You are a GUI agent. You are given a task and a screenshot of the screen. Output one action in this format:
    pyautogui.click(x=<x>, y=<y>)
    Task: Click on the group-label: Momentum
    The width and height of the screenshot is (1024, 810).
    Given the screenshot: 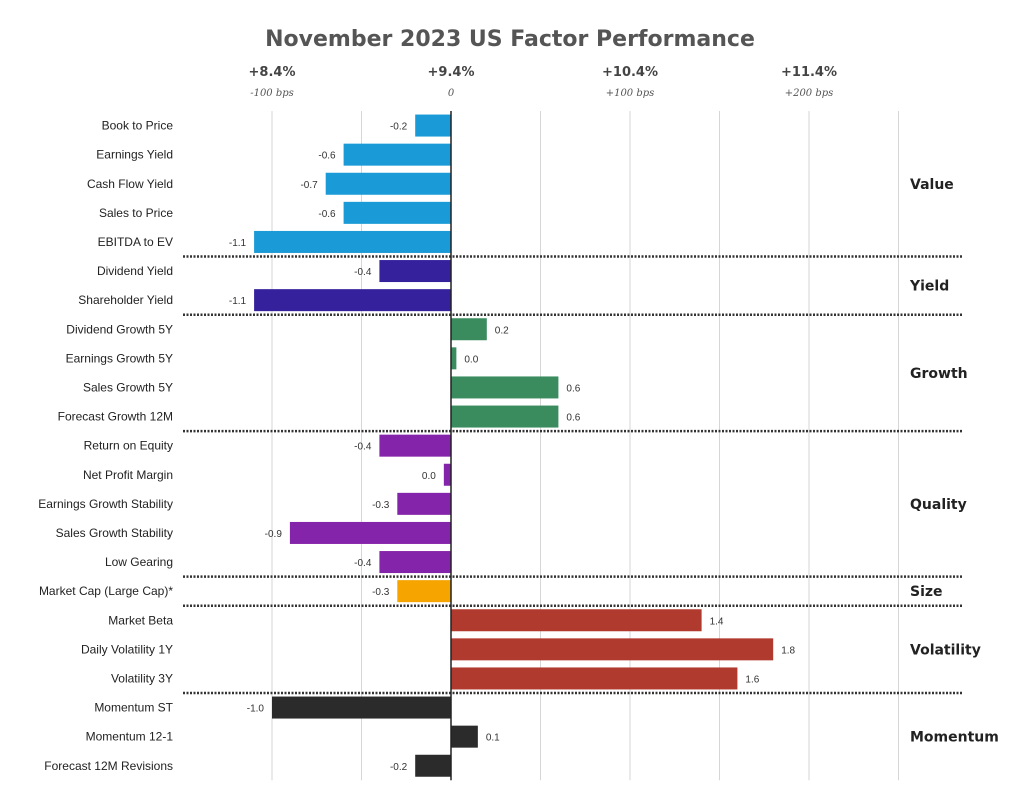 What is the action you would take?
    pyautogui.click(x=954, y=738)
    